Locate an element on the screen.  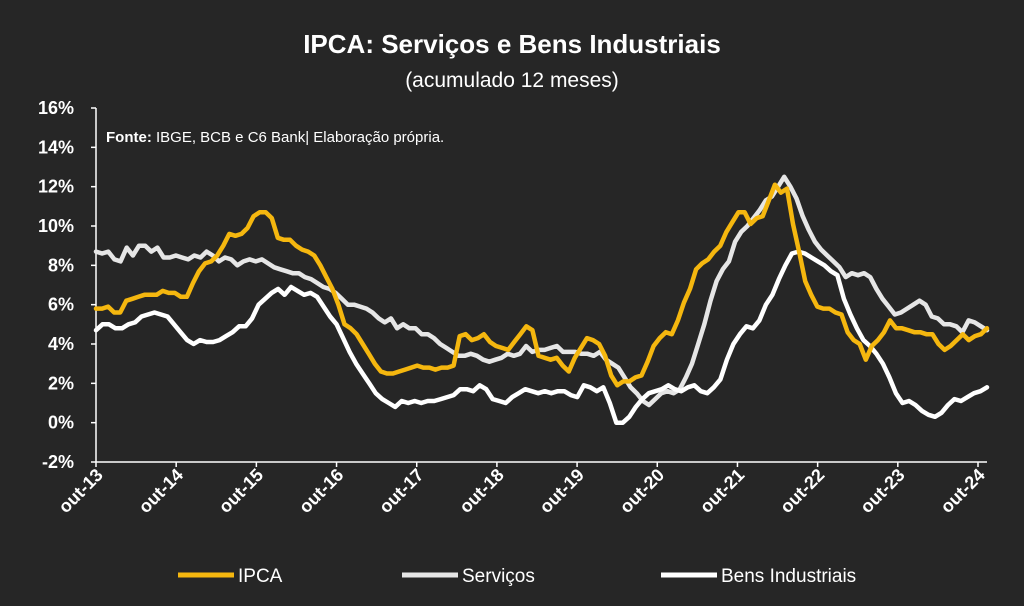
legend-item-ipca: IPCA is located at coordinates (230, 576).